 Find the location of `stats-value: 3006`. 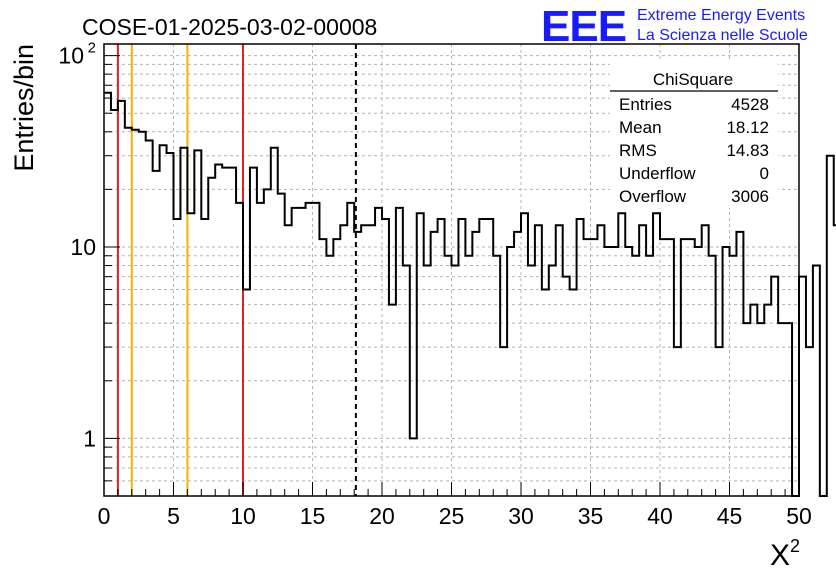

stats-value: 3006 is located at coordinates (750, 196).